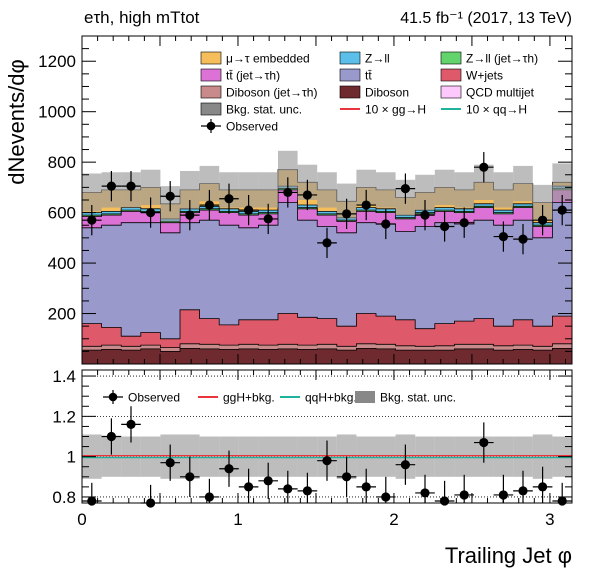  What do you see at coordinates (549, 519) in the screenshot?
I see `x-tick-label: 3` at bounding box center [549, 519].